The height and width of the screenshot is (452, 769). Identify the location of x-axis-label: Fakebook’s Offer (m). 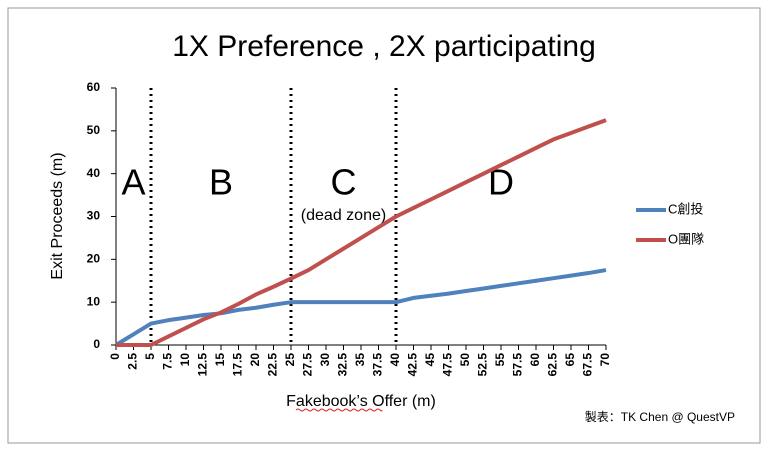
(361, 401).